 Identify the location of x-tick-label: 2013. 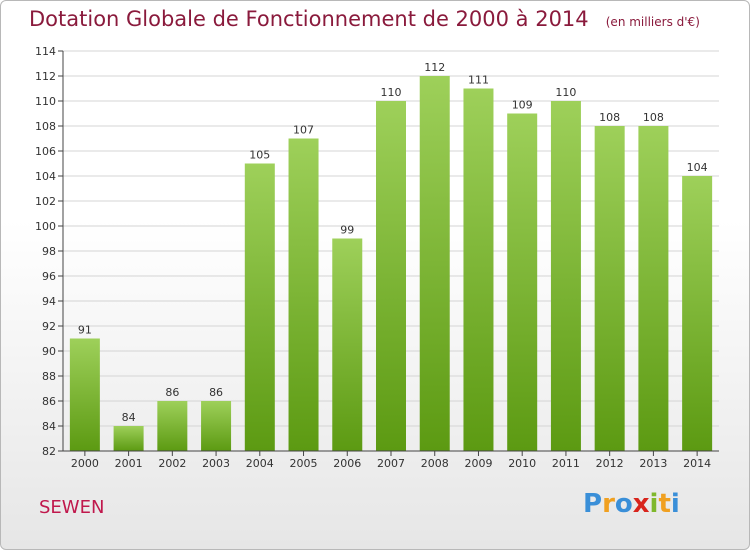
(653, 463).